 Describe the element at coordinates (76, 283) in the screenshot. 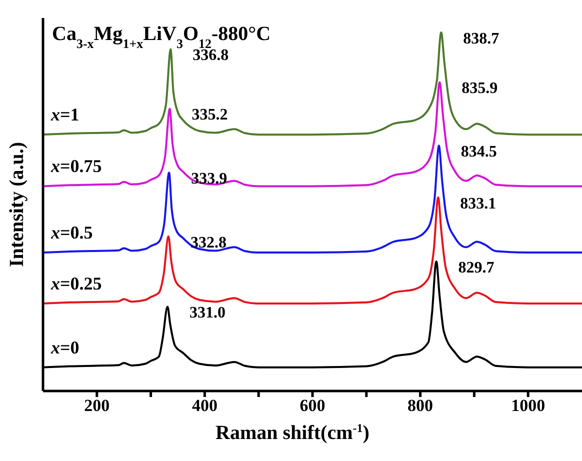

I see `series-label: x=0.25` at that location.